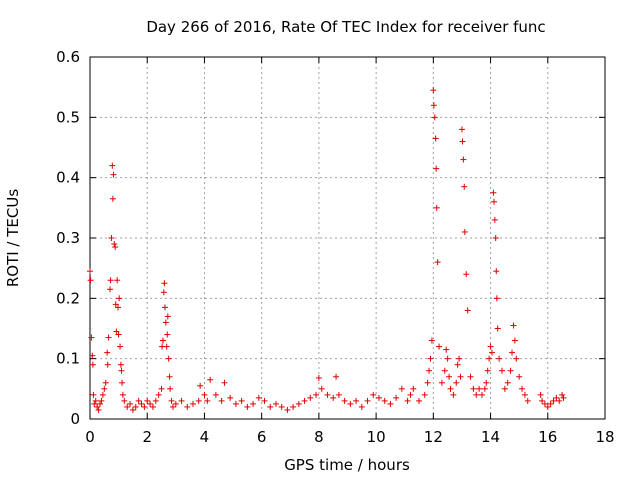 This screenshot has width=640, height=480. I want to click on y-tick-label: 0.3, so click(68, 238).